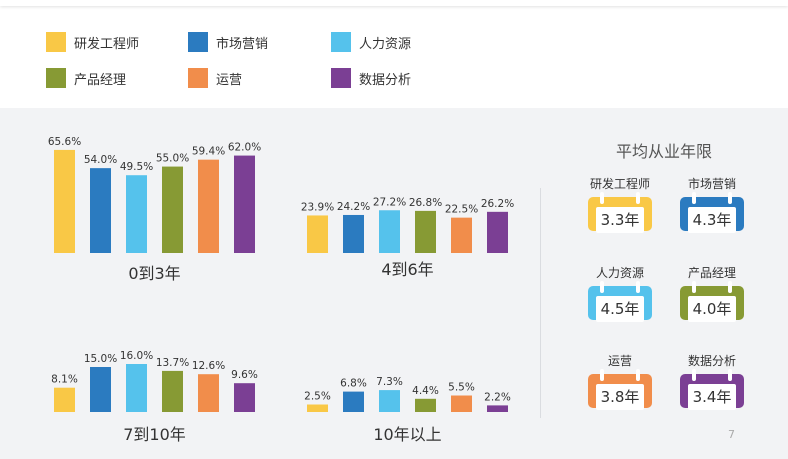 The width and height of the screenshot is (788, 459). Describe the element at coordinates (385, 44) in the screenshot. I see `legend-label: 人力资源` at that location.